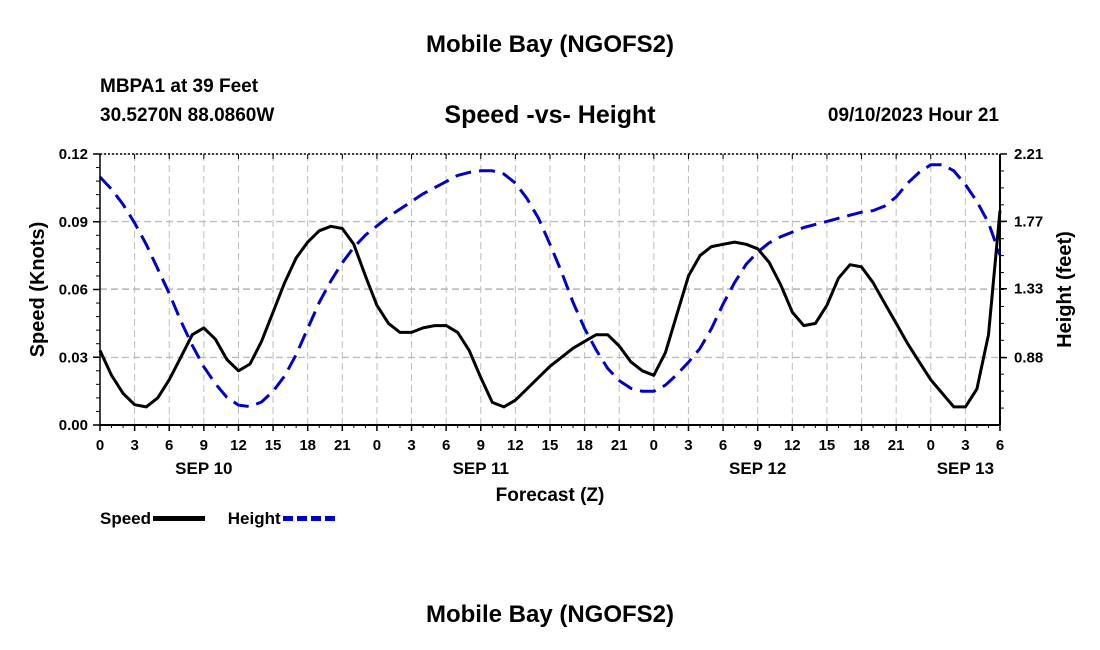  I want to click on x-axis-title: Forecast (Z), so click(550, 495).